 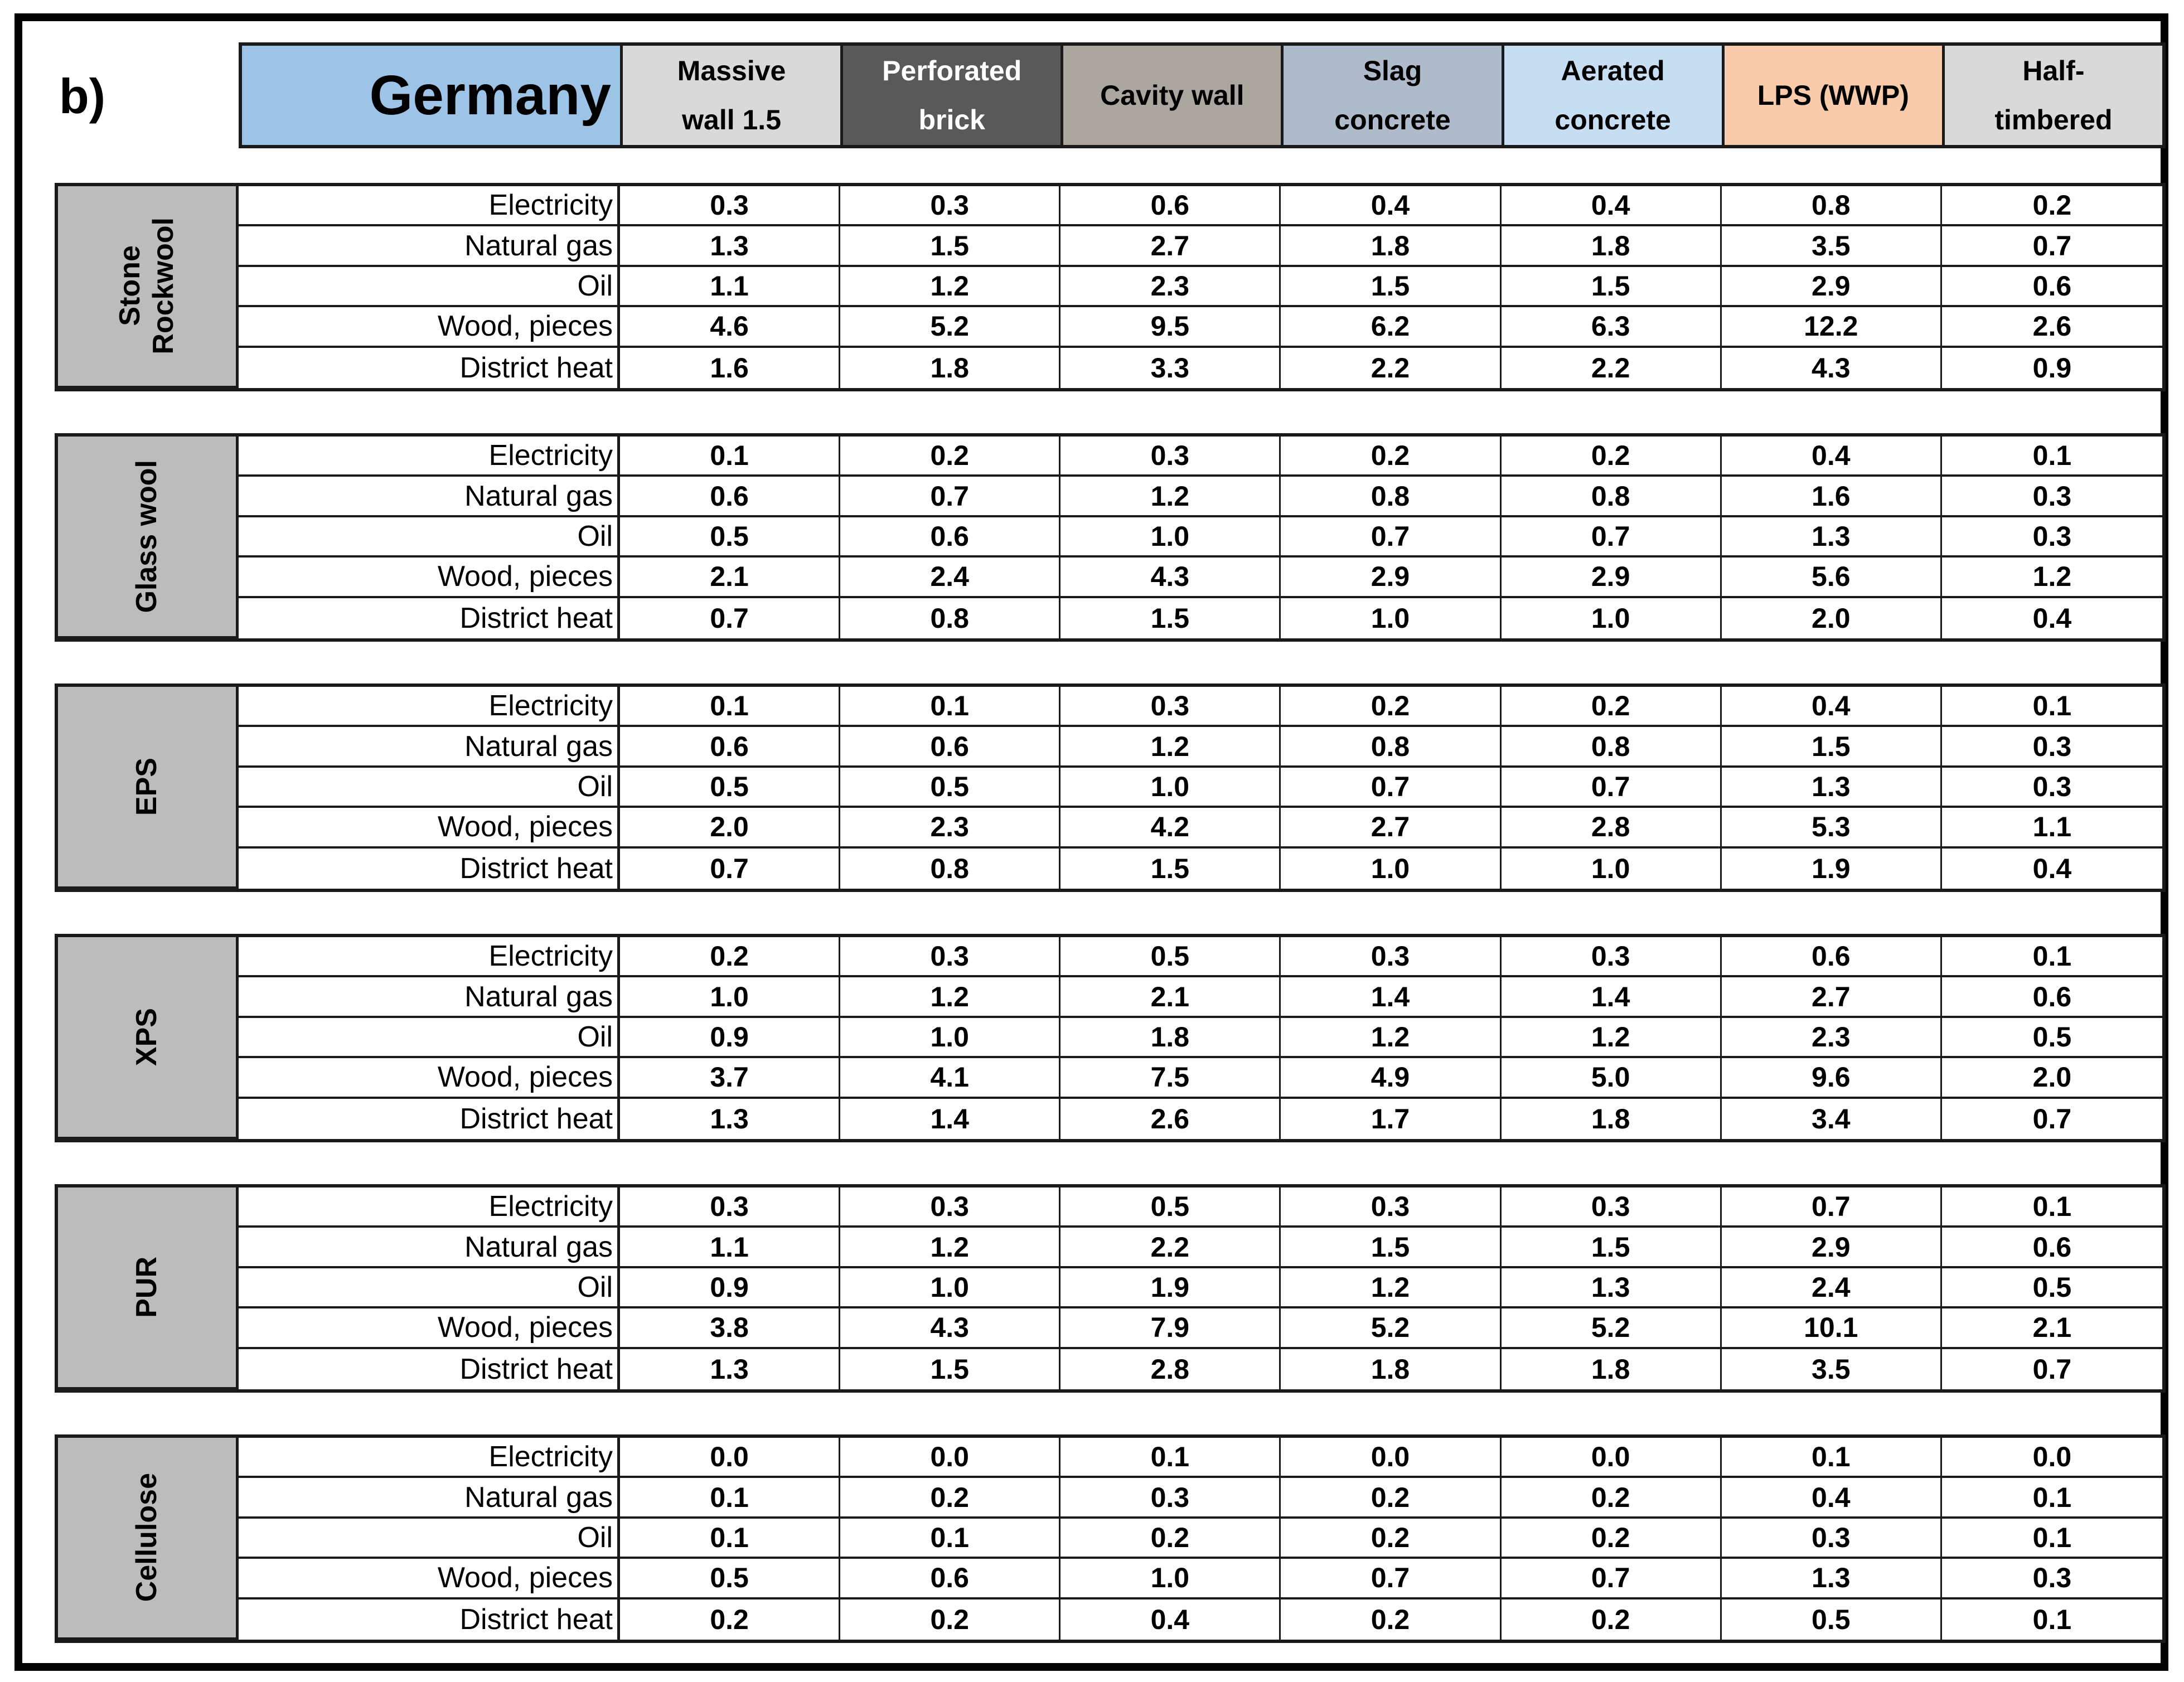 What do you see at coordinates (1170, 95) in the screenshot?
I see `wall-column-header: Cavity wall` at bounding box center [1170, 95].